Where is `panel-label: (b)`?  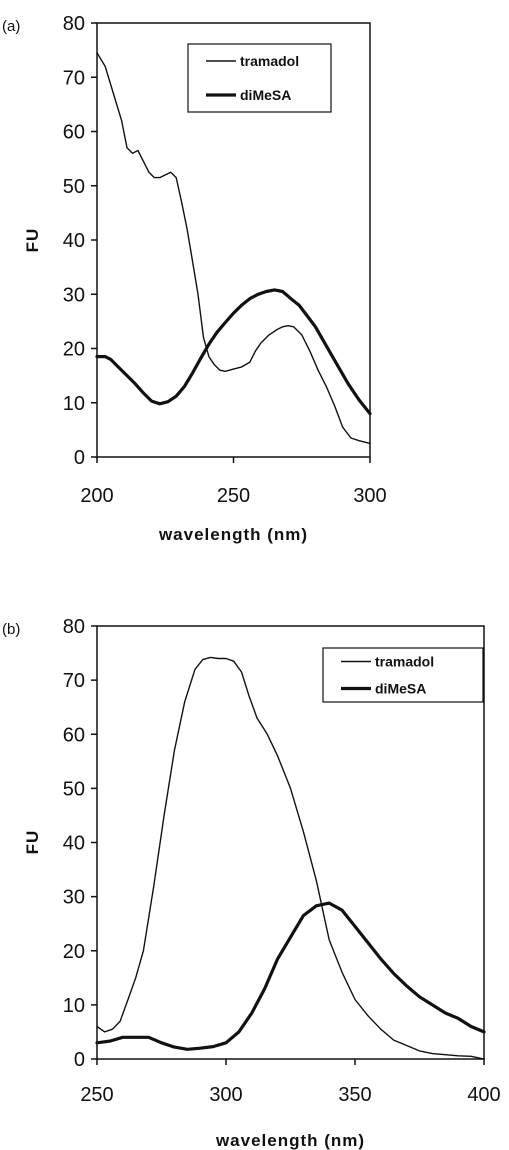
panel-label: (b) is located at coordinates (11, 629).